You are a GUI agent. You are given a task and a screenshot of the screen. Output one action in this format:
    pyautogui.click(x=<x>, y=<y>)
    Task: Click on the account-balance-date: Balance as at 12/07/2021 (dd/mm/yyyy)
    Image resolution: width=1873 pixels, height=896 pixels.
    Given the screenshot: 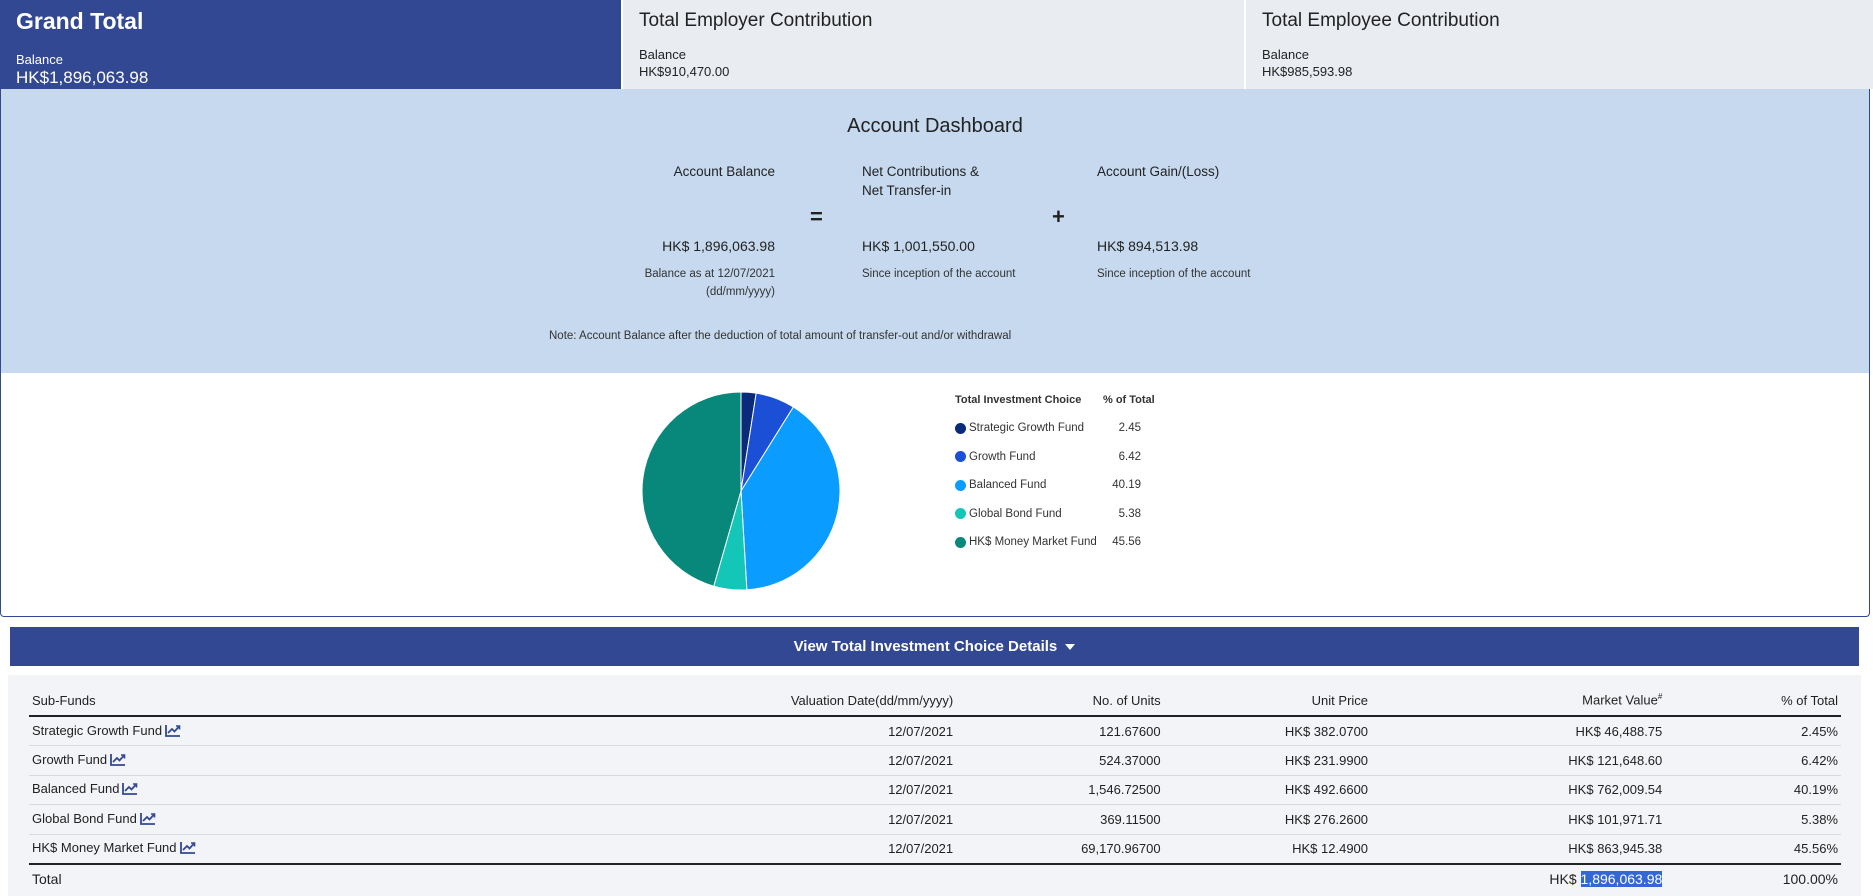 What is the action you would take?
    pyautogui.click(x=710, y=283)
    